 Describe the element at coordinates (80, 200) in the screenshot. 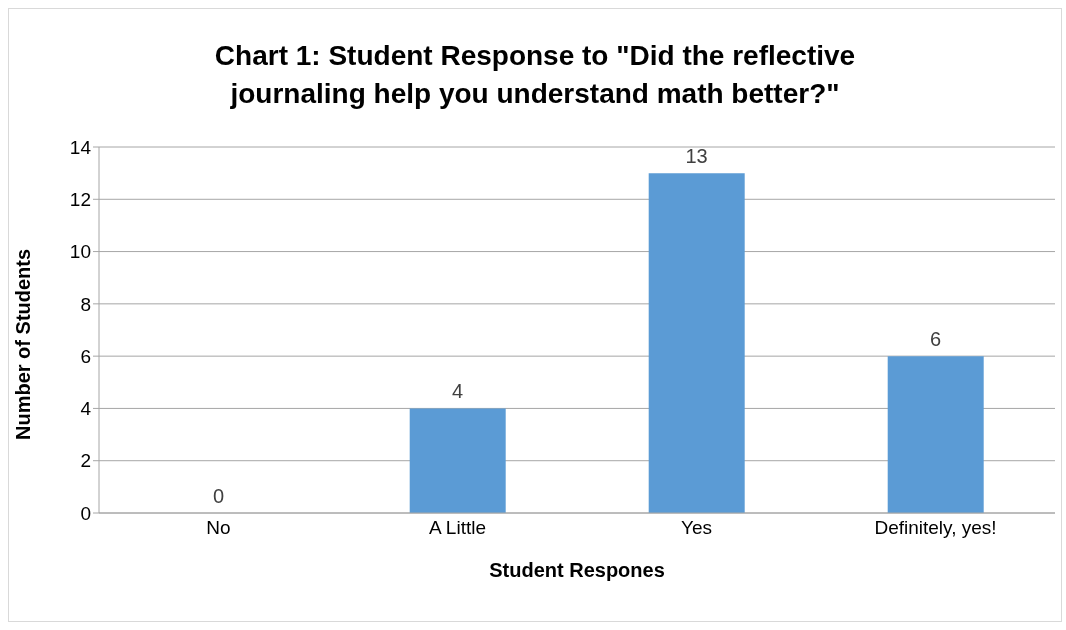

I see `y-tick-label: 12` at that location.